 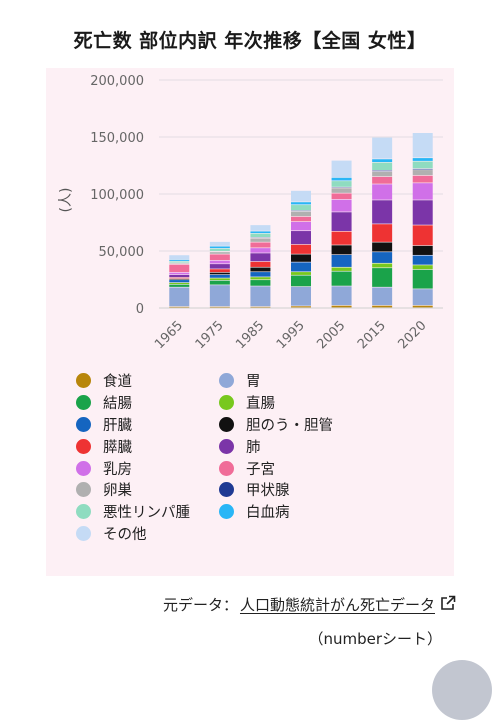 I want to click on external-link-icon, so click(x=448, y=605).